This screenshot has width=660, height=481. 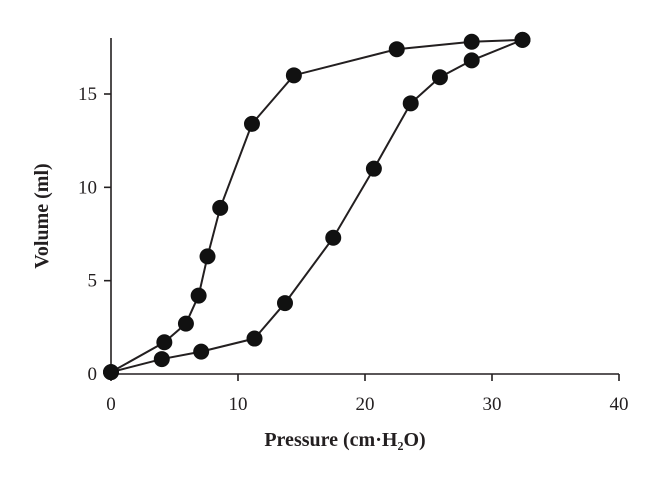 I want to click on y-tick-label: 15, so click(x=87, y=94).